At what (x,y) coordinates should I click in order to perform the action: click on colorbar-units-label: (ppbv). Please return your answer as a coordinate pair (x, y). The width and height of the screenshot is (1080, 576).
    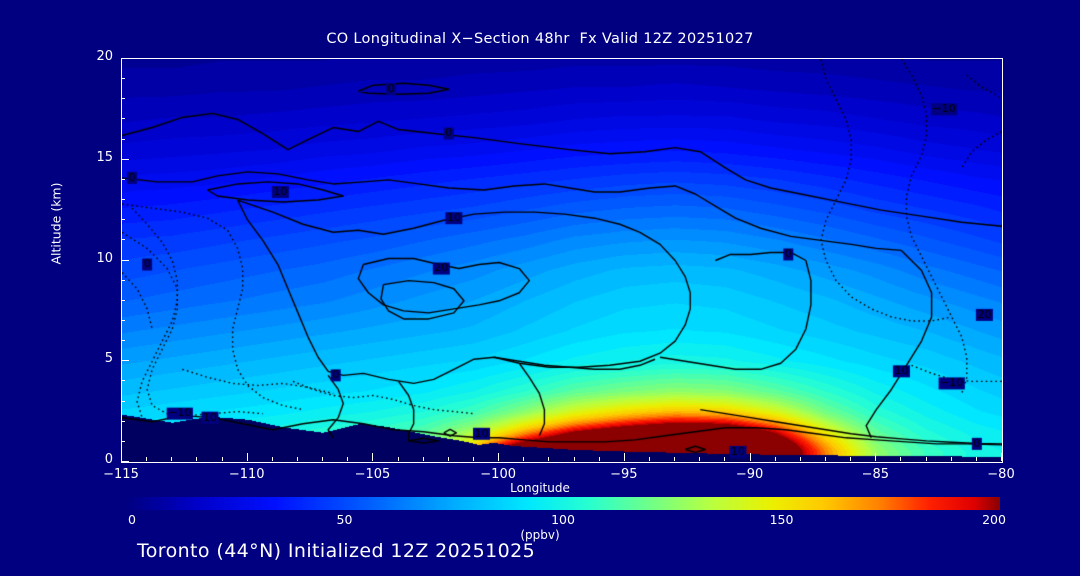
    Looking at the image, I should click on (540, 535).